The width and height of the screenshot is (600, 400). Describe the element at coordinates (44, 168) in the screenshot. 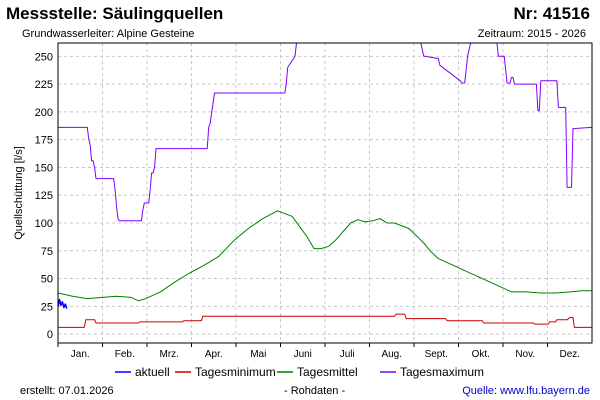

I see `y-tick-label: 150` at that location.